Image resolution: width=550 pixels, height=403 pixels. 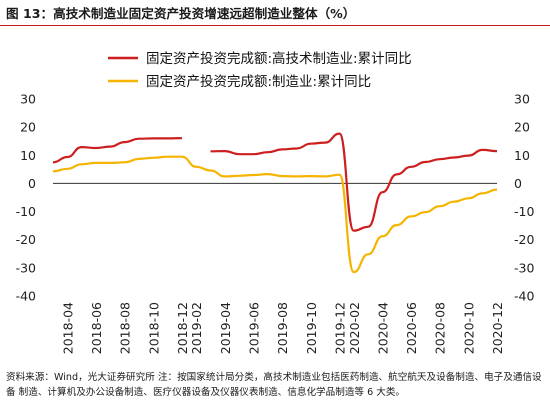 What do you see at coordinates (67, 328) in the screenshot?
I see `x-tick-label: 2018-04` at bounding box center [67, 328].